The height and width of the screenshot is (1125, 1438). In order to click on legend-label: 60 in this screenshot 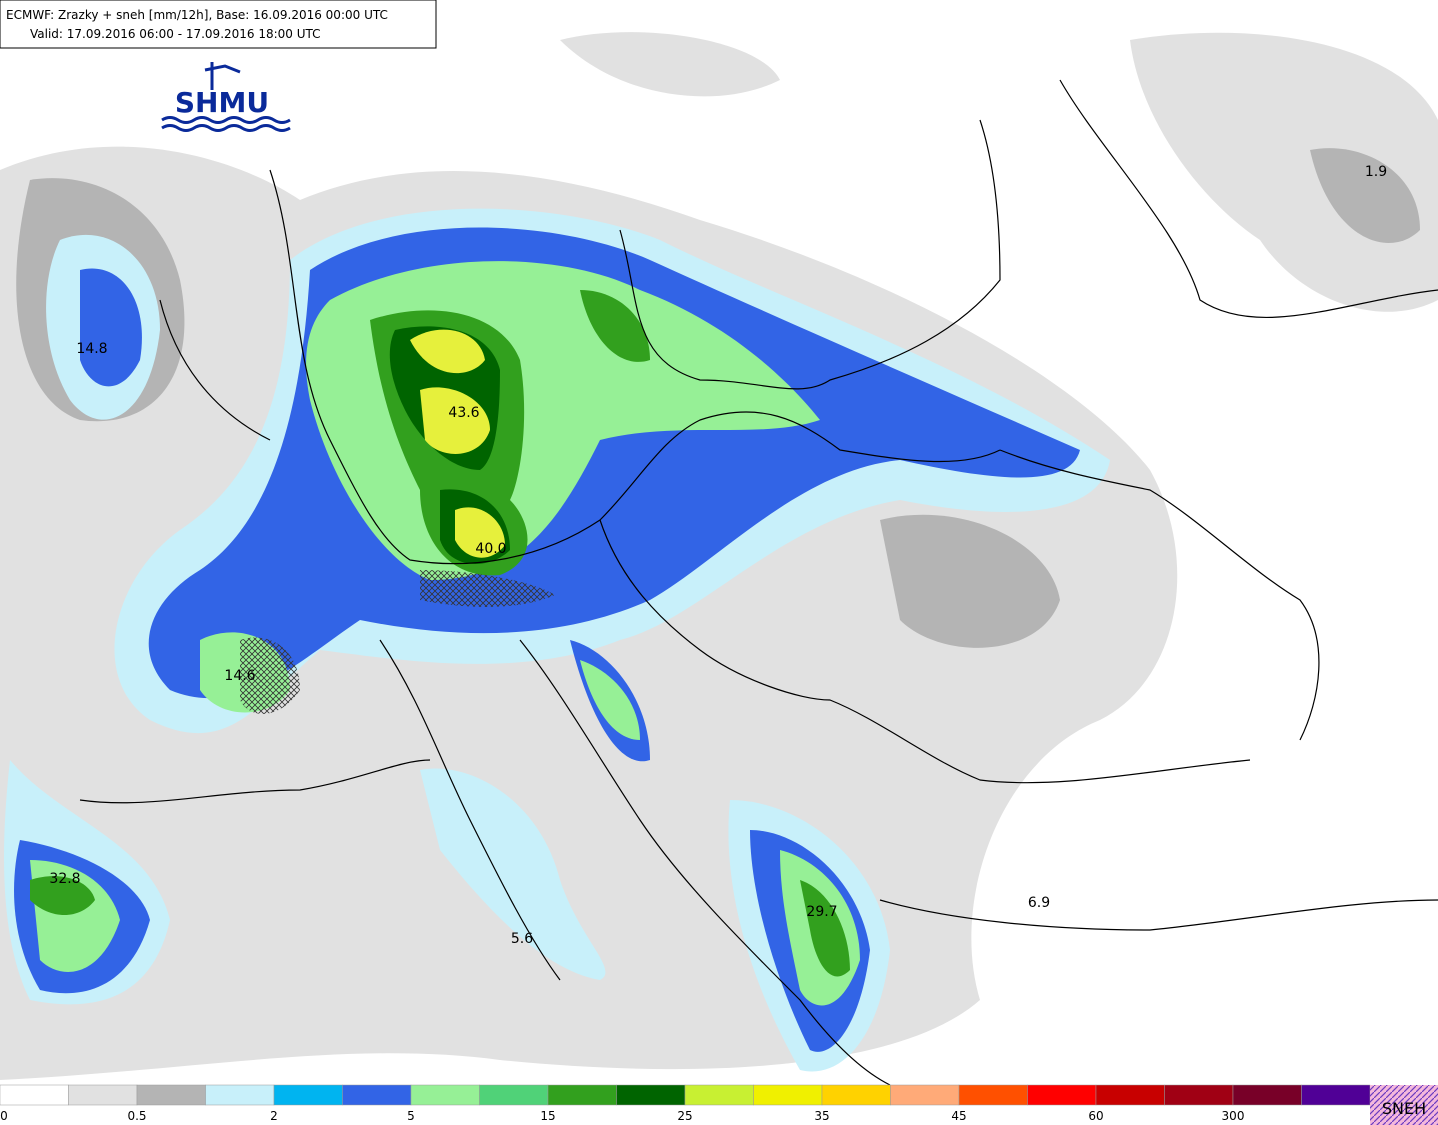, I will do `click(1095, 1116)`.